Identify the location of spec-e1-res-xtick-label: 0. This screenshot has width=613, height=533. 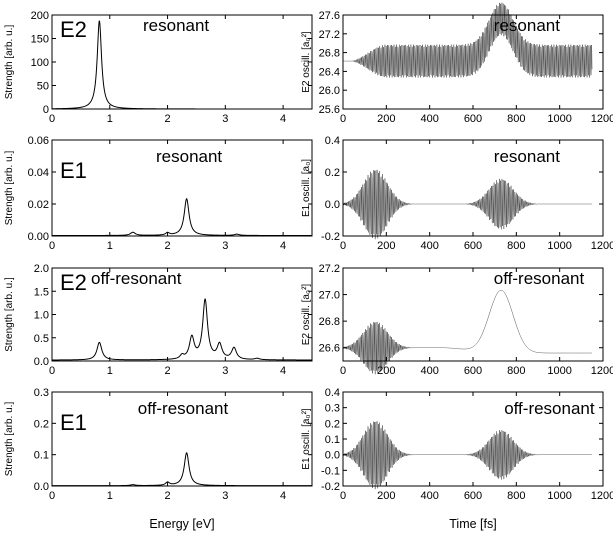
(52, 246).